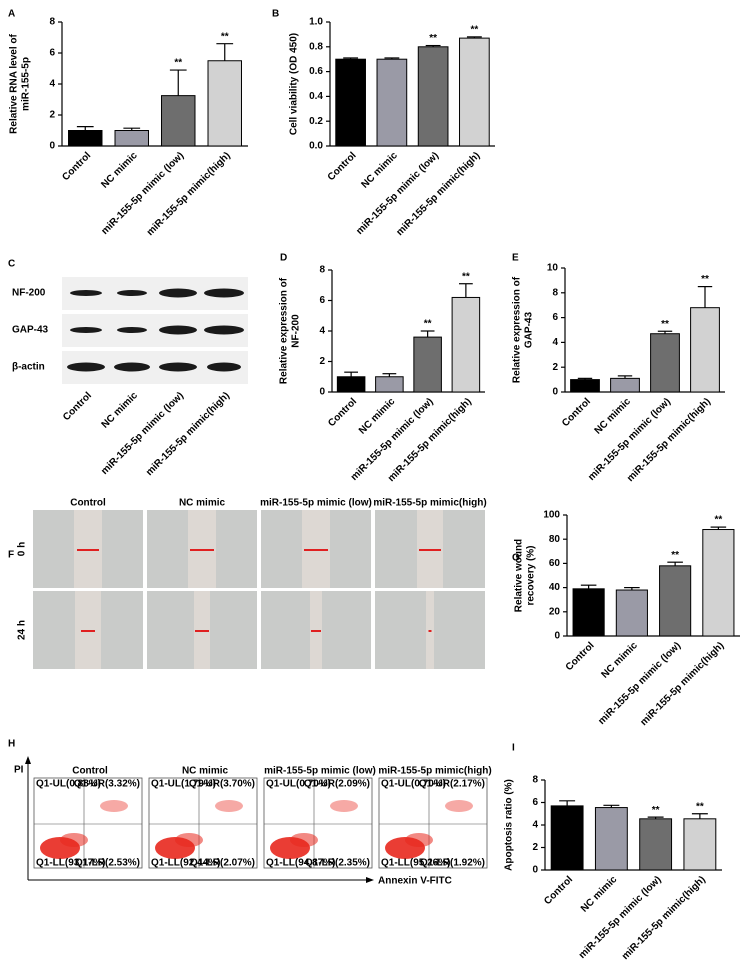  What do you see at coordinates (107, 863) in the screenshot?
I see `quadrant-label: Q1-LR(2.53%)` at bounding box center [107, 863].